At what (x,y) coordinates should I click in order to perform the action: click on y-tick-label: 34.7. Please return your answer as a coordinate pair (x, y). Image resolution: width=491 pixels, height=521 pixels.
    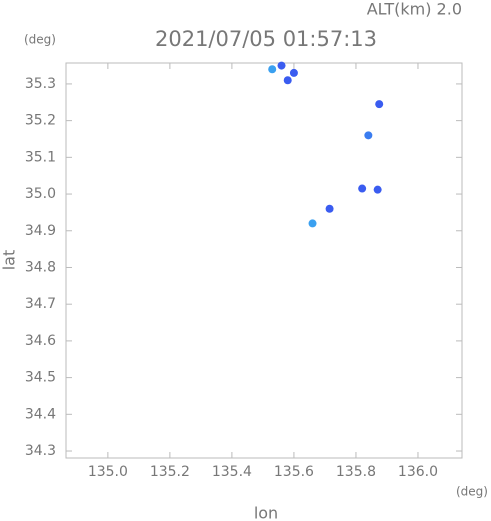
    Looking at the image, I should click on (40, 304).